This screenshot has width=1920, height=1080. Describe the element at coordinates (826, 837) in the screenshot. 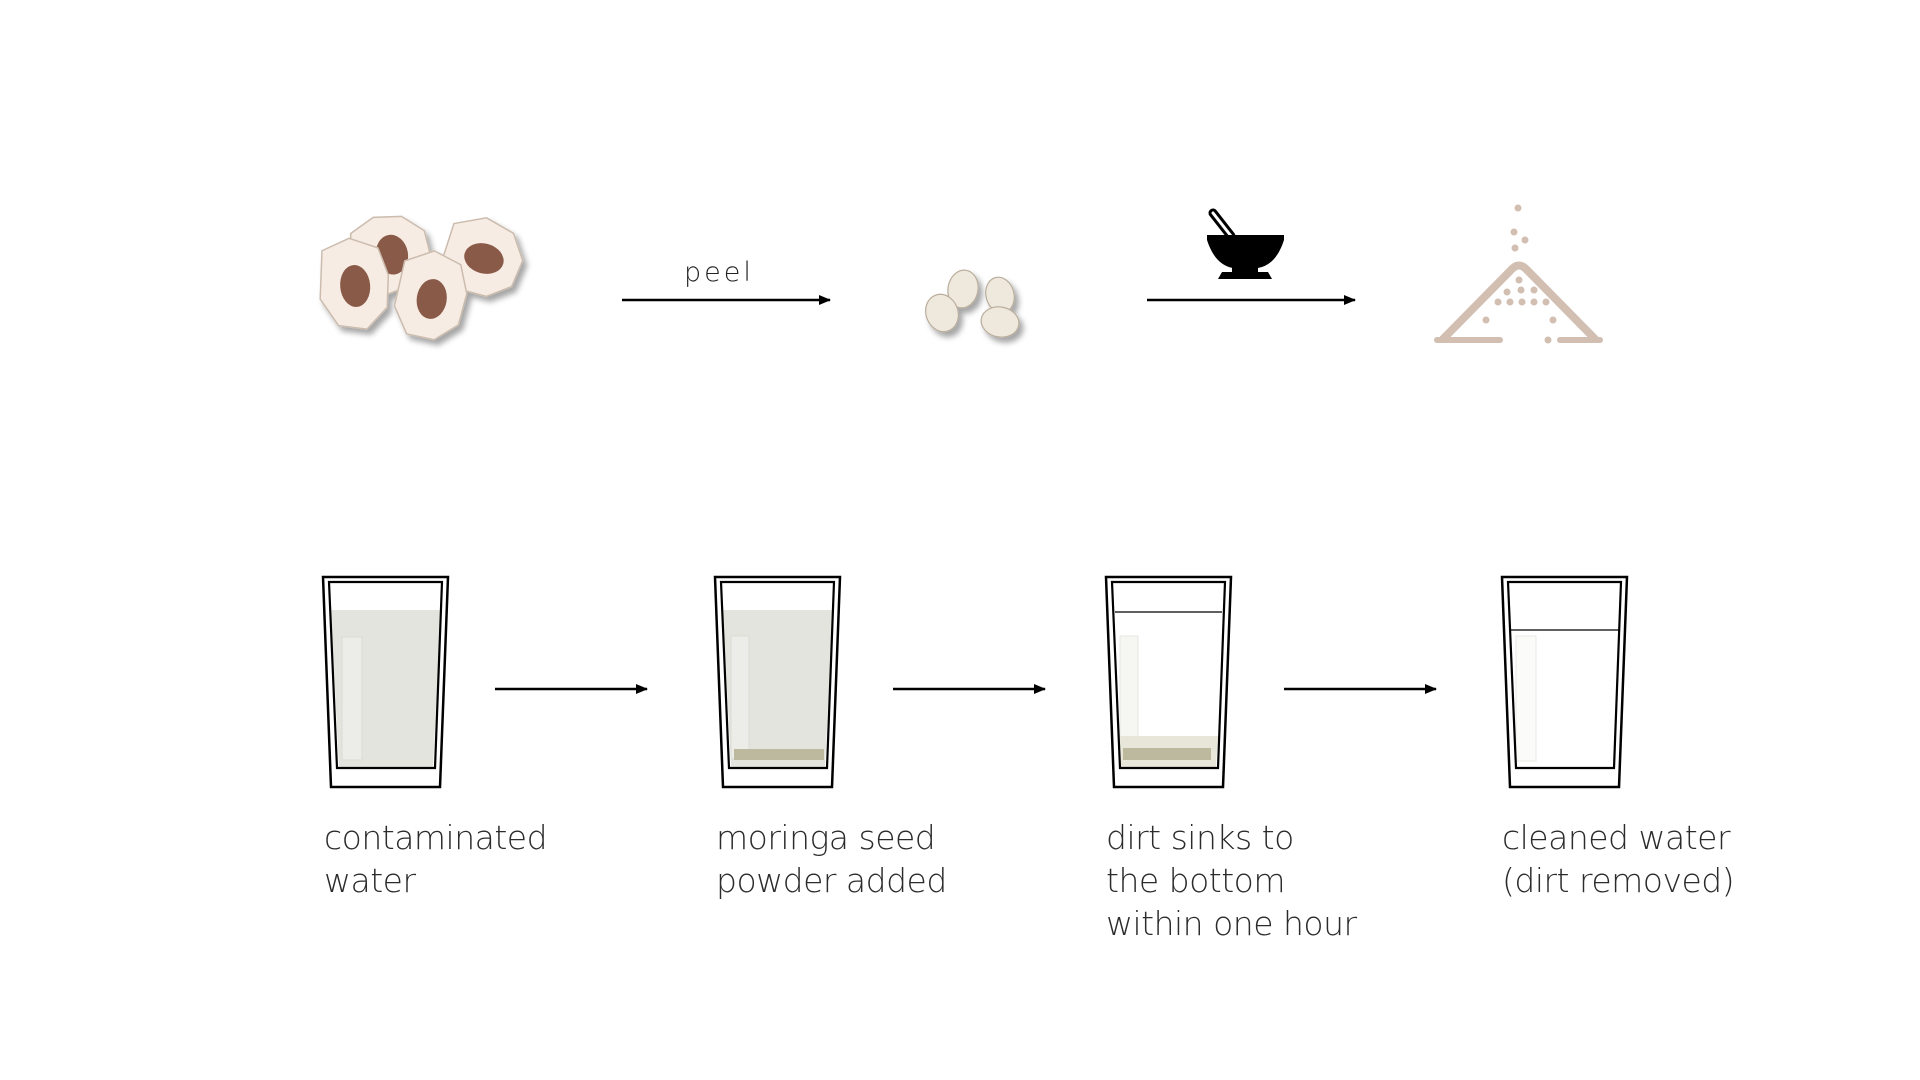

I see `caption-line: moringa seed` at that location.